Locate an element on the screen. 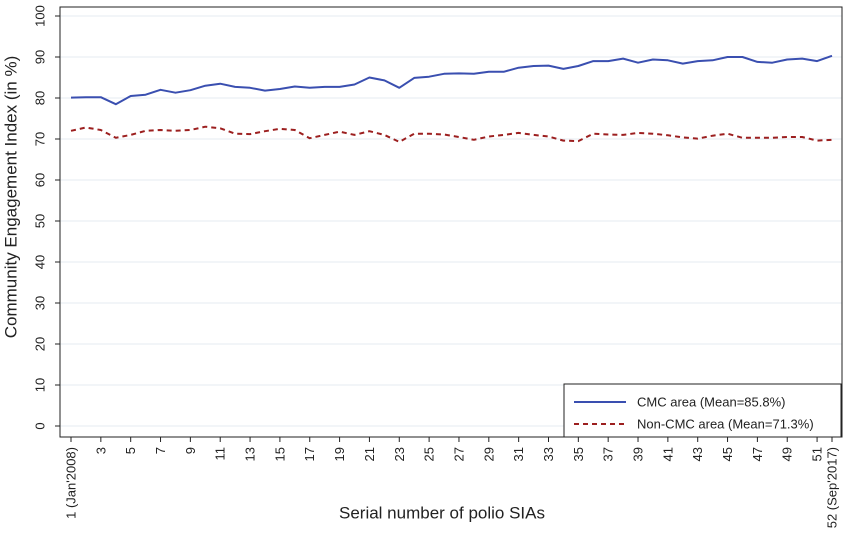  series-line-non-cmc is located at coordinates (451, 134).